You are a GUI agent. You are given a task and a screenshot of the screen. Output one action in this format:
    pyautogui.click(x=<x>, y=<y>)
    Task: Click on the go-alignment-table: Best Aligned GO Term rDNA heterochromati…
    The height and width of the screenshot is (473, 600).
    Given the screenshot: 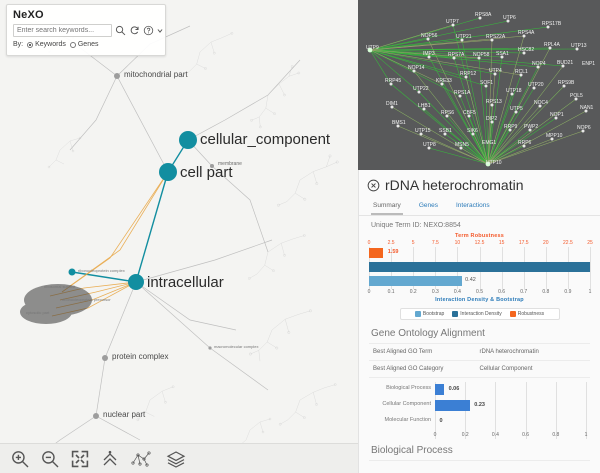 What is the action you would take?
    pyautogui.click(x=479, y=360)
    